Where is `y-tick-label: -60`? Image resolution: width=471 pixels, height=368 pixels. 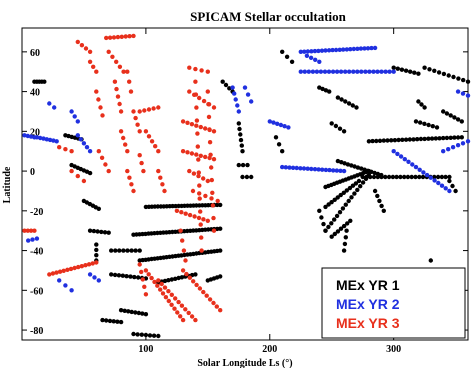
y-tick-label: -60 is located at coordinates (36, 291).